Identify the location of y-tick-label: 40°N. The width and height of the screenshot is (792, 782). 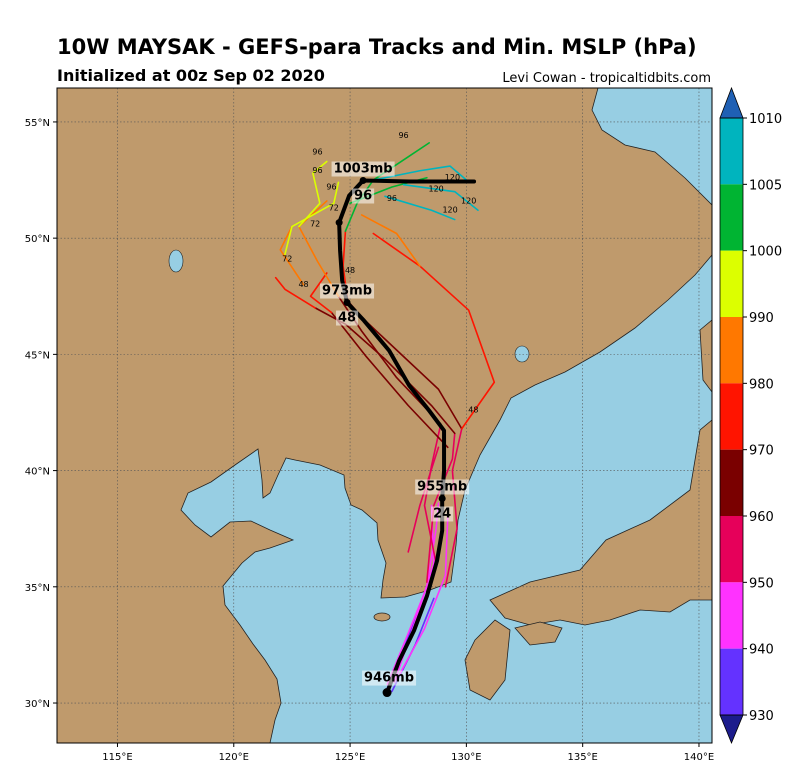
(37, 472).